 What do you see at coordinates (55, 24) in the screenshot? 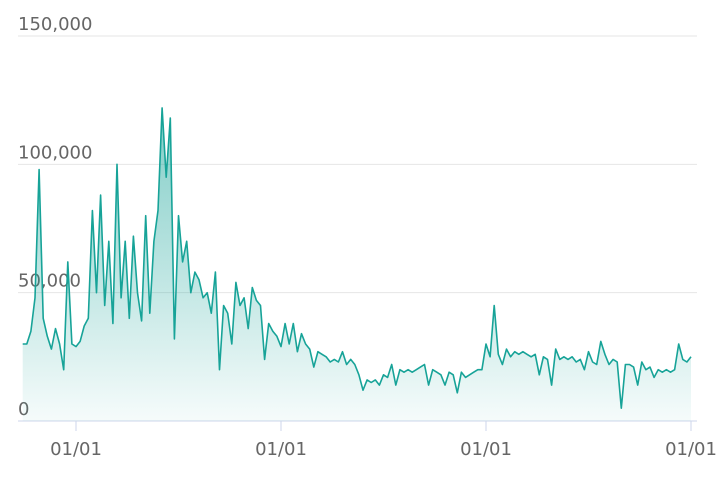
I see `y-tick-label: 150,000` at bounding box center [55, 24].